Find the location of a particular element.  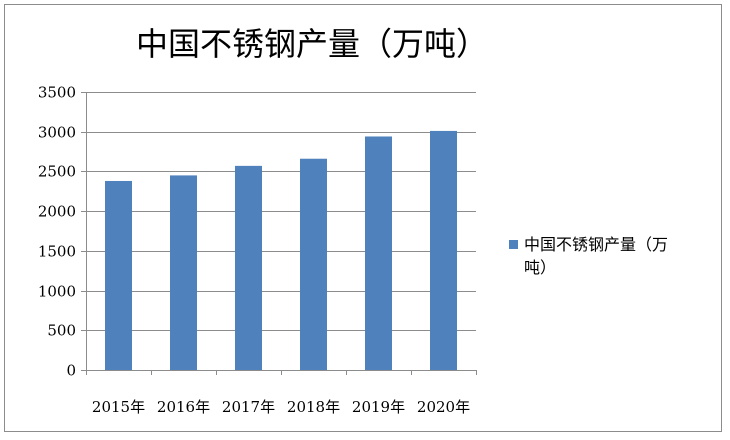

x-tick-label: 2016年 is located at coordinates (183, 407).